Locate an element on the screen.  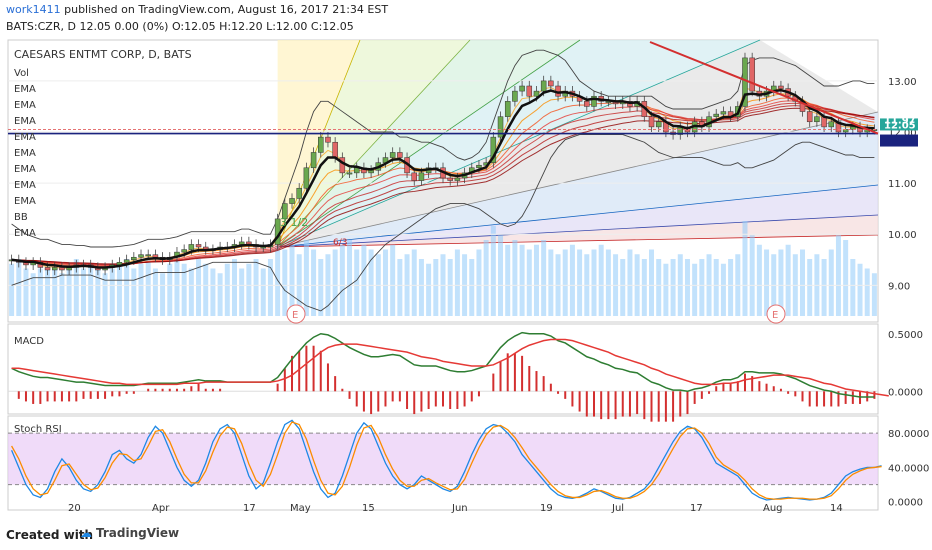
x-axis-tick-label: 17 is located at coordinates (696, 508).